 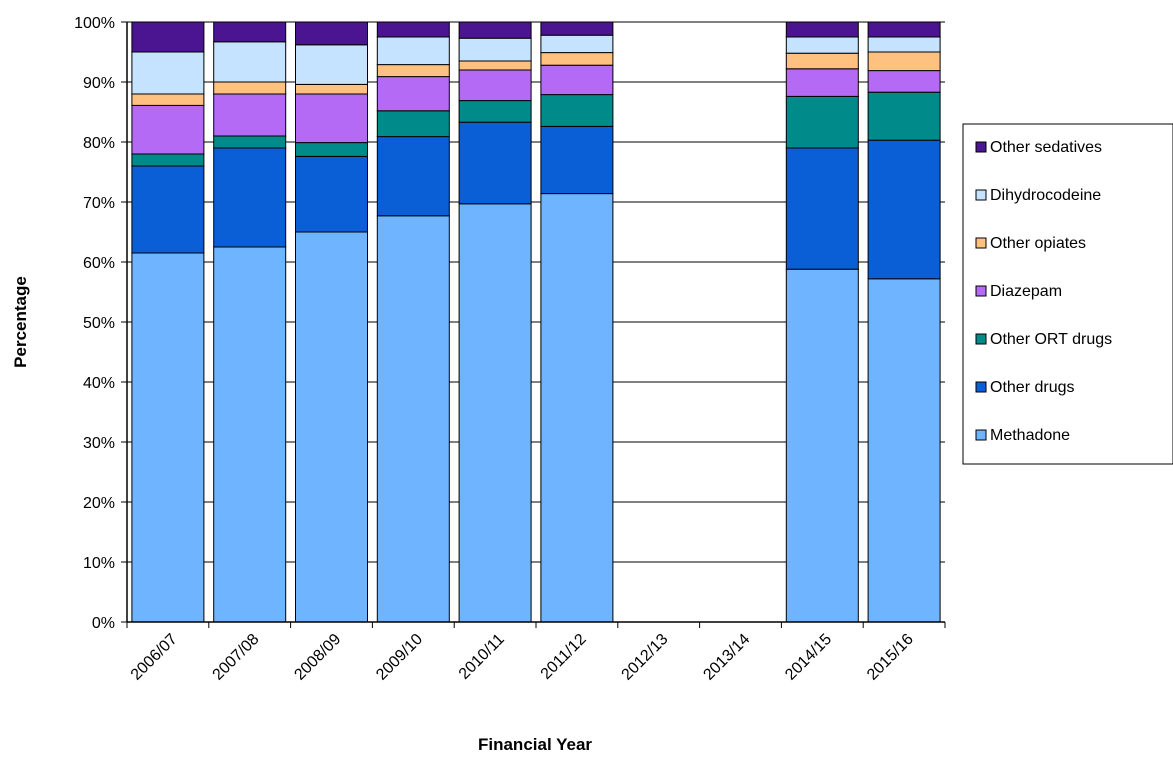 I want to click on x-tick-label: 2014/15, so click(x=808, y=657).